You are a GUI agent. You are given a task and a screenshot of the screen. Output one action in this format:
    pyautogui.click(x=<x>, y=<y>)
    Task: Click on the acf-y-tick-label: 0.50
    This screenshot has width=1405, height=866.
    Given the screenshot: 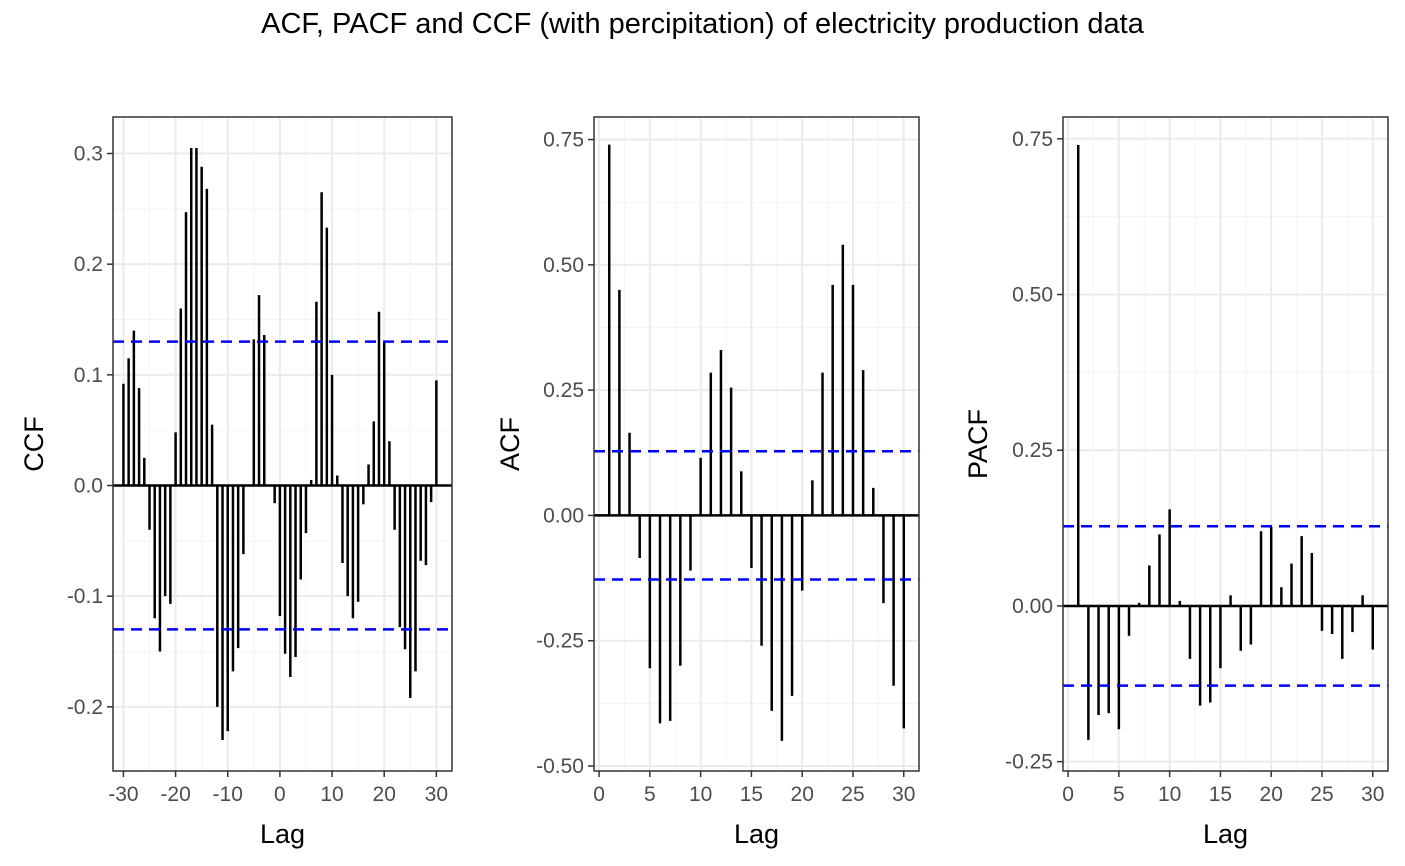 What is the action you would take?
    pyautogui.click(x=563, y=265)
    